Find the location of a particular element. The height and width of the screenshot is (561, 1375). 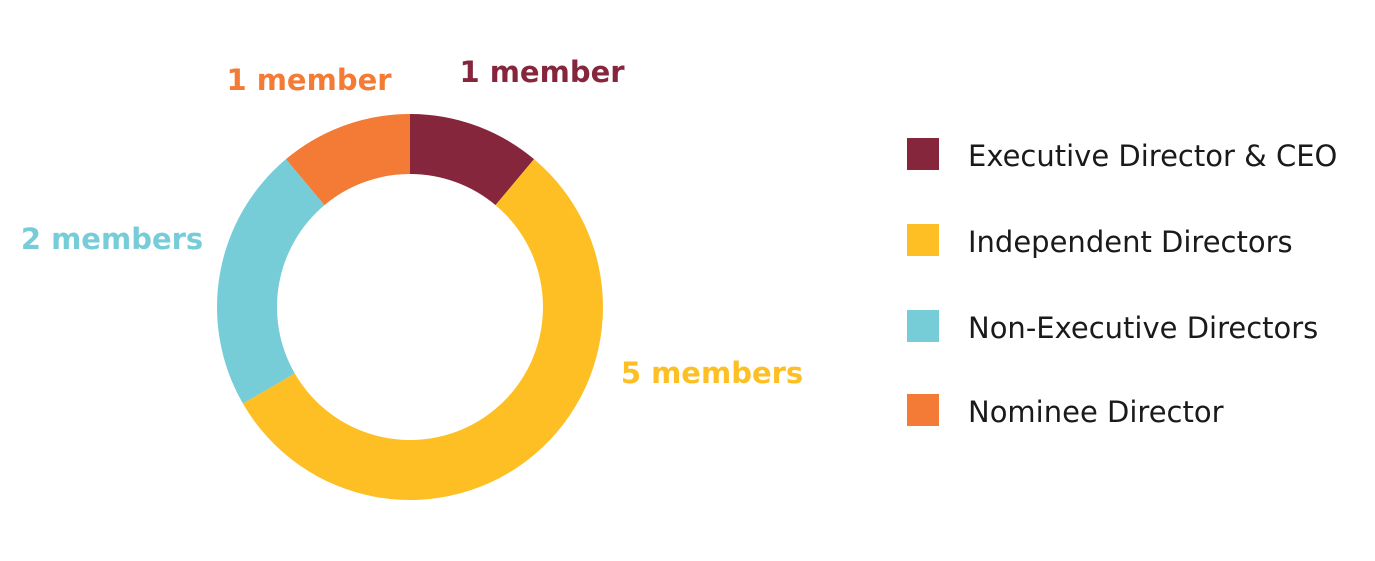

legend-label: Nominee Director is located at coordinates (1096, 412).